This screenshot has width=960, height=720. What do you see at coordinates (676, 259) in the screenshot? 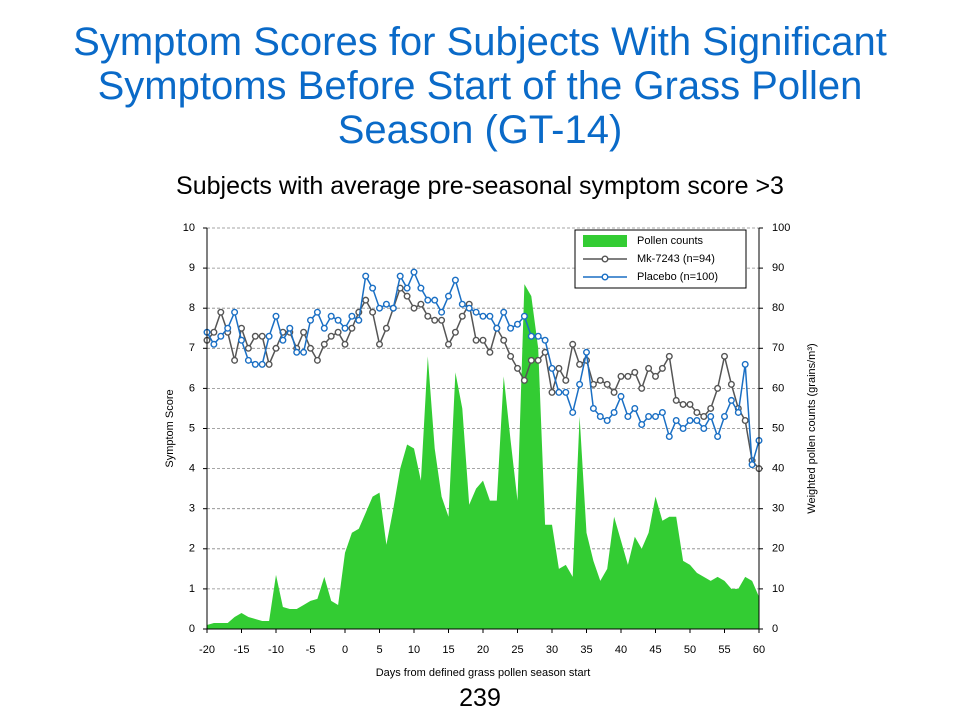
I see `legend-label: Mk-7243 (n=94)` at bounding box center [676, 259].